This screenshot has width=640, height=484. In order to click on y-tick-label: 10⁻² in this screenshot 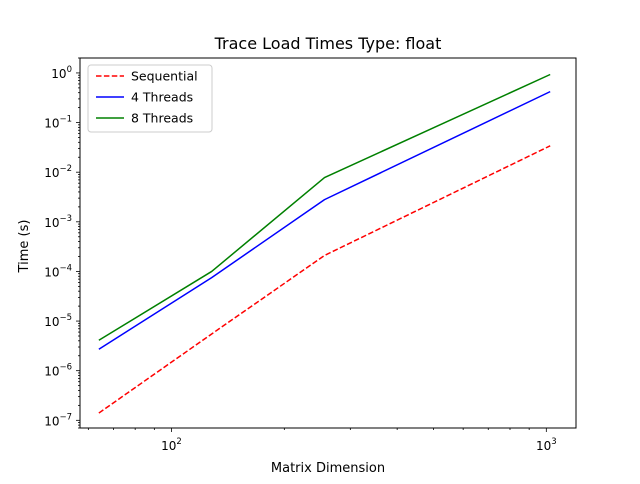, I will do `click(58, 172)`.